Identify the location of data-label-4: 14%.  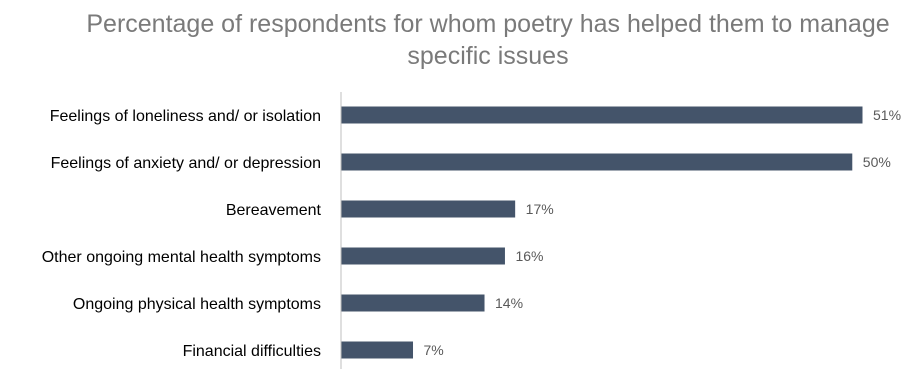
(509, 303).